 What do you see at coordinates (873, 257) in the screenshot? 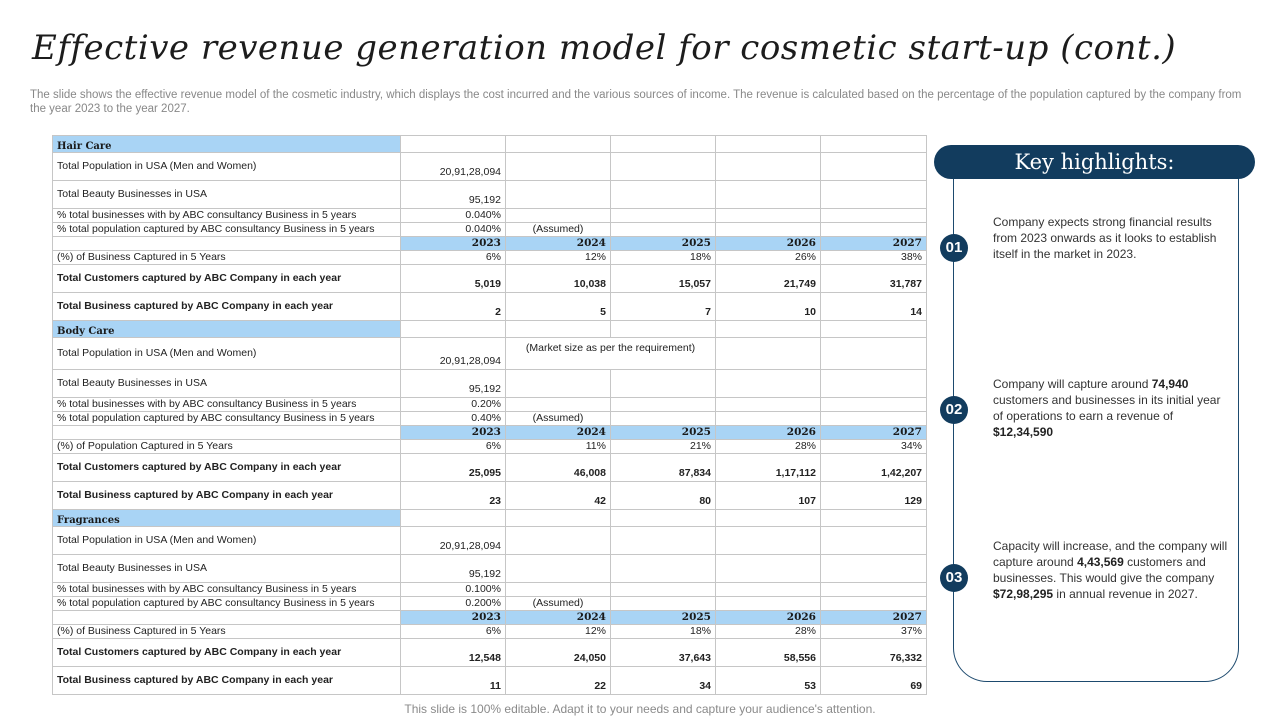
I see `cell-value: 38%` at bounding box center [873, 257].